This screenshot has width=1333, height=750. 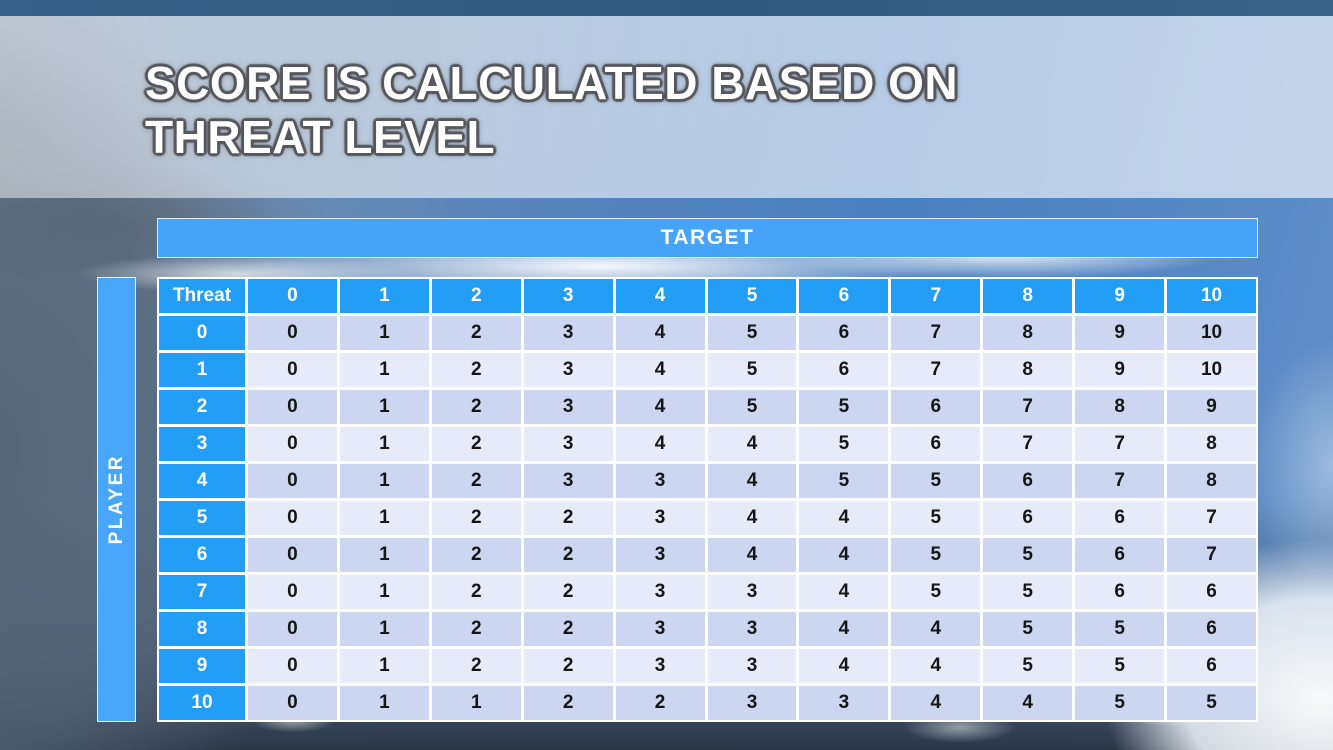 What do you see at coordinates (1211, 296) in the screenshot?
I see `target-column-header-10: 10` at bounding box center [1211, 296].